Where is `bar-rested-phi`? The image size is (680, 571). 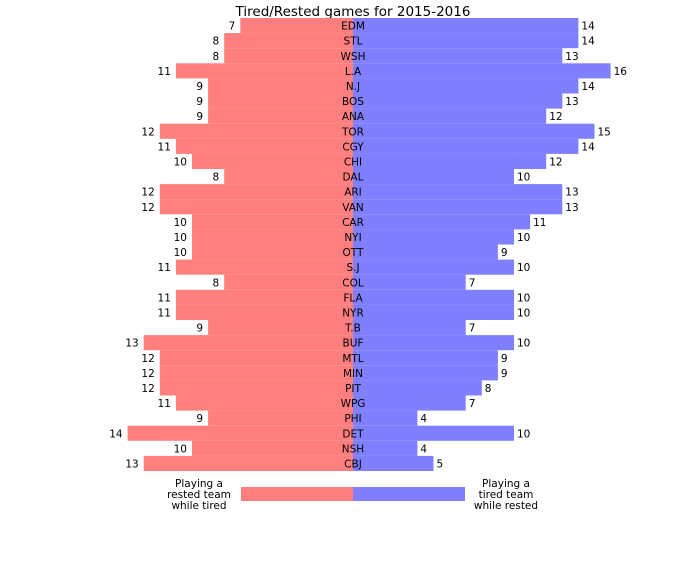
bar-rested-phi is located at coordinates (385, 418).